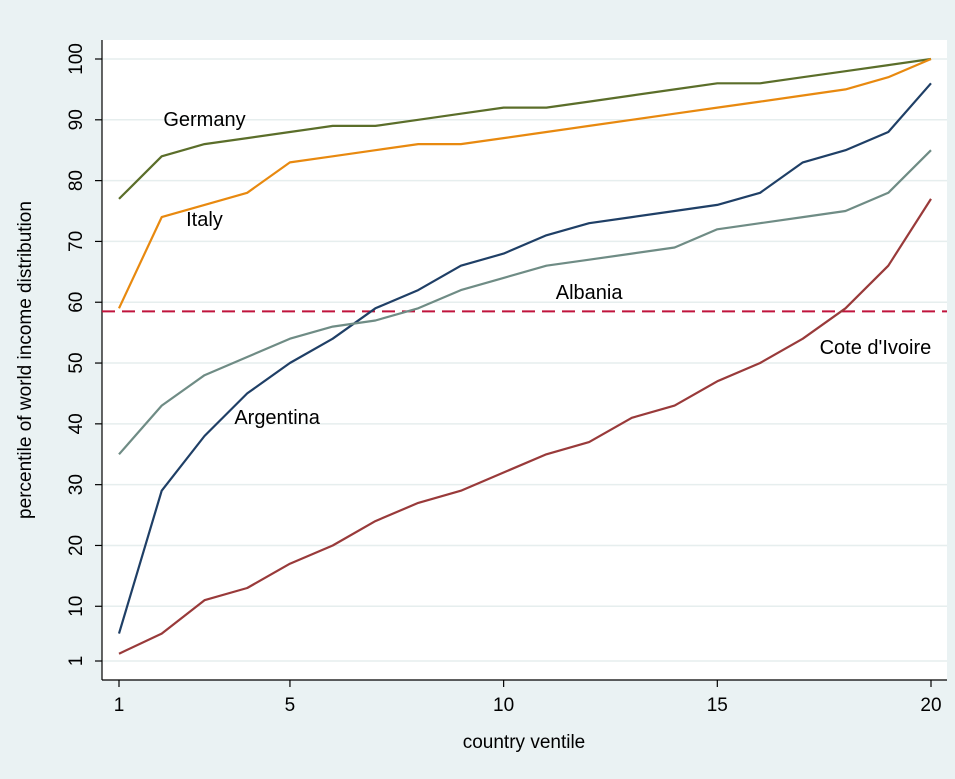  What do you see at coordinates (25, 360) in the screenshot?
I see `y-axis-label: percentile of world income distribution` at bounding box center [25, 360].